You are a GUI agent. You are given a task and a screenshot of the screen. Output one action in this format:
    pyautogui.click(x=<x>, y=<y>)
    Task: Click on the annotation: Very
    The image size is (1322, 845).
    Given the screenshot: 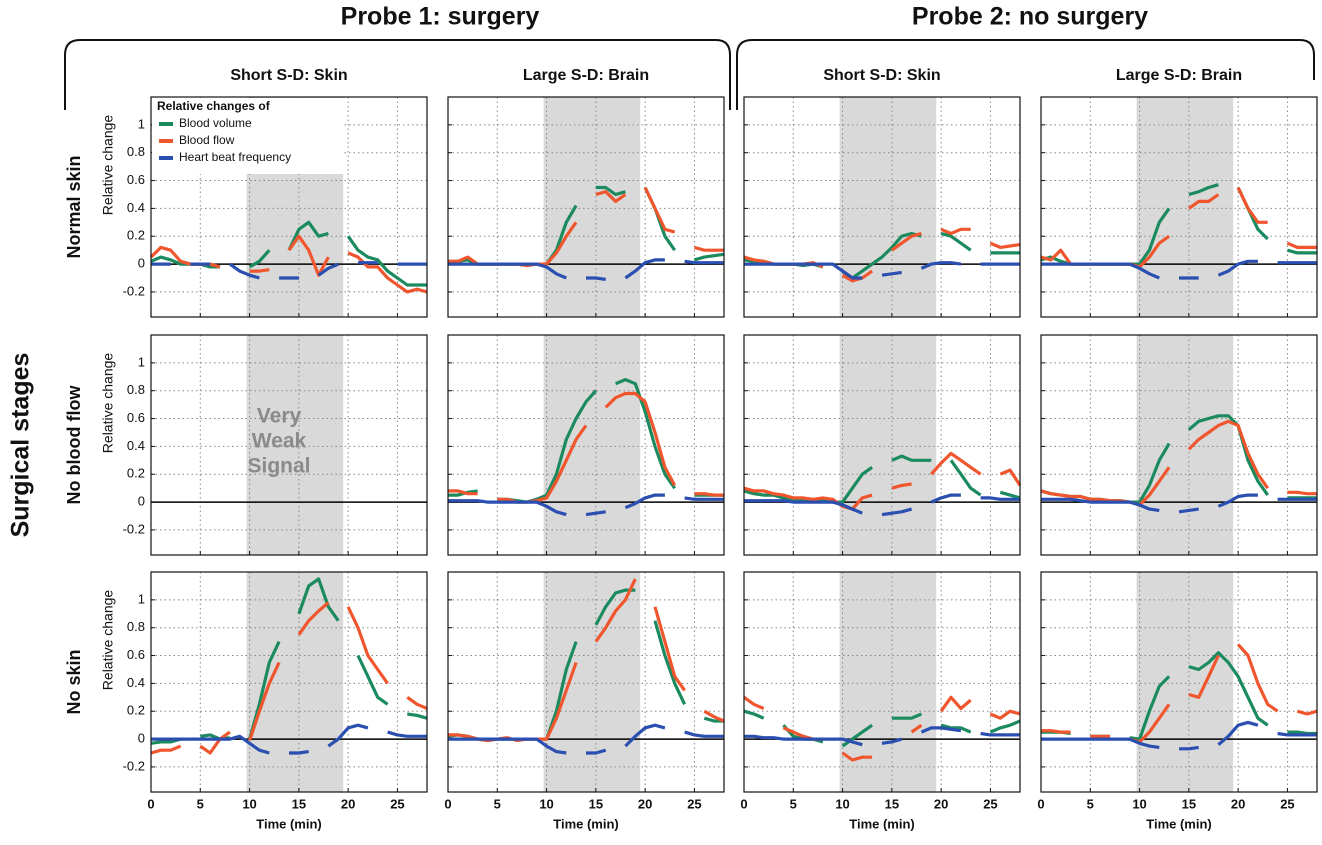 What is the action you would take?
    pyautogui.click(x=279, y=416)
    